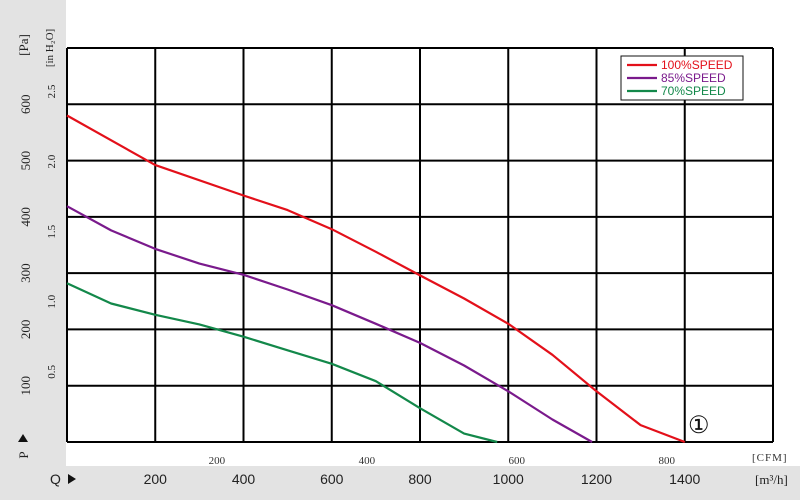  What do you see at coordinates (693, 91) in the screenshot?
I see `legend-label: 70%SPEED` at bounding box center [693, 91].